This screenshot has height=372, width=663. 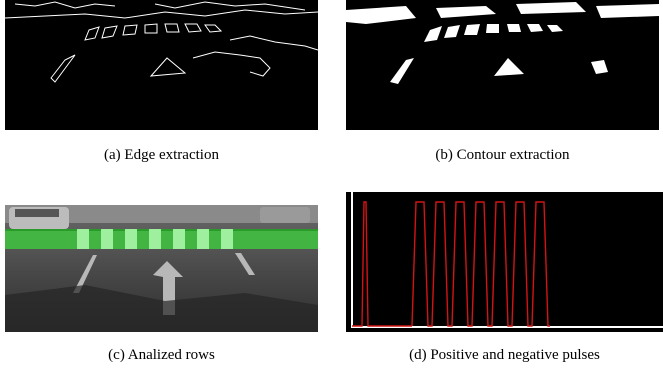 I want to click on caption-b: (b) Contour extraction, so click(x=502, y=155).